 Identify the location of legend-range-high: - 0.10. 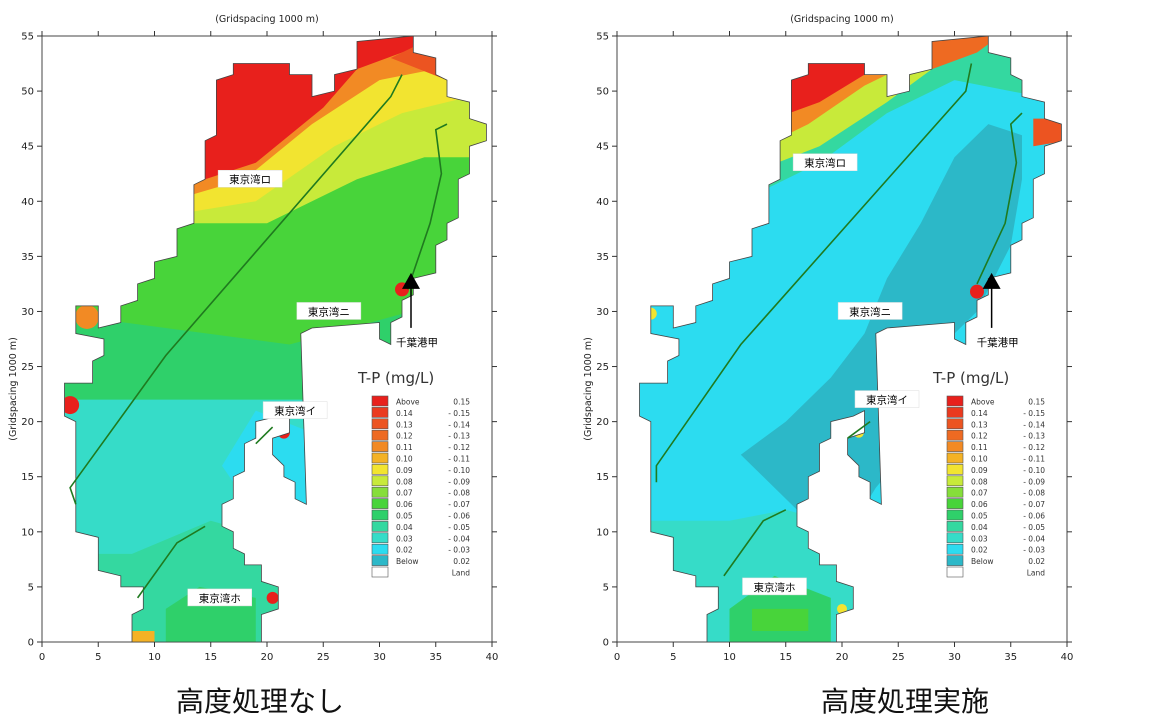
(459, 470).